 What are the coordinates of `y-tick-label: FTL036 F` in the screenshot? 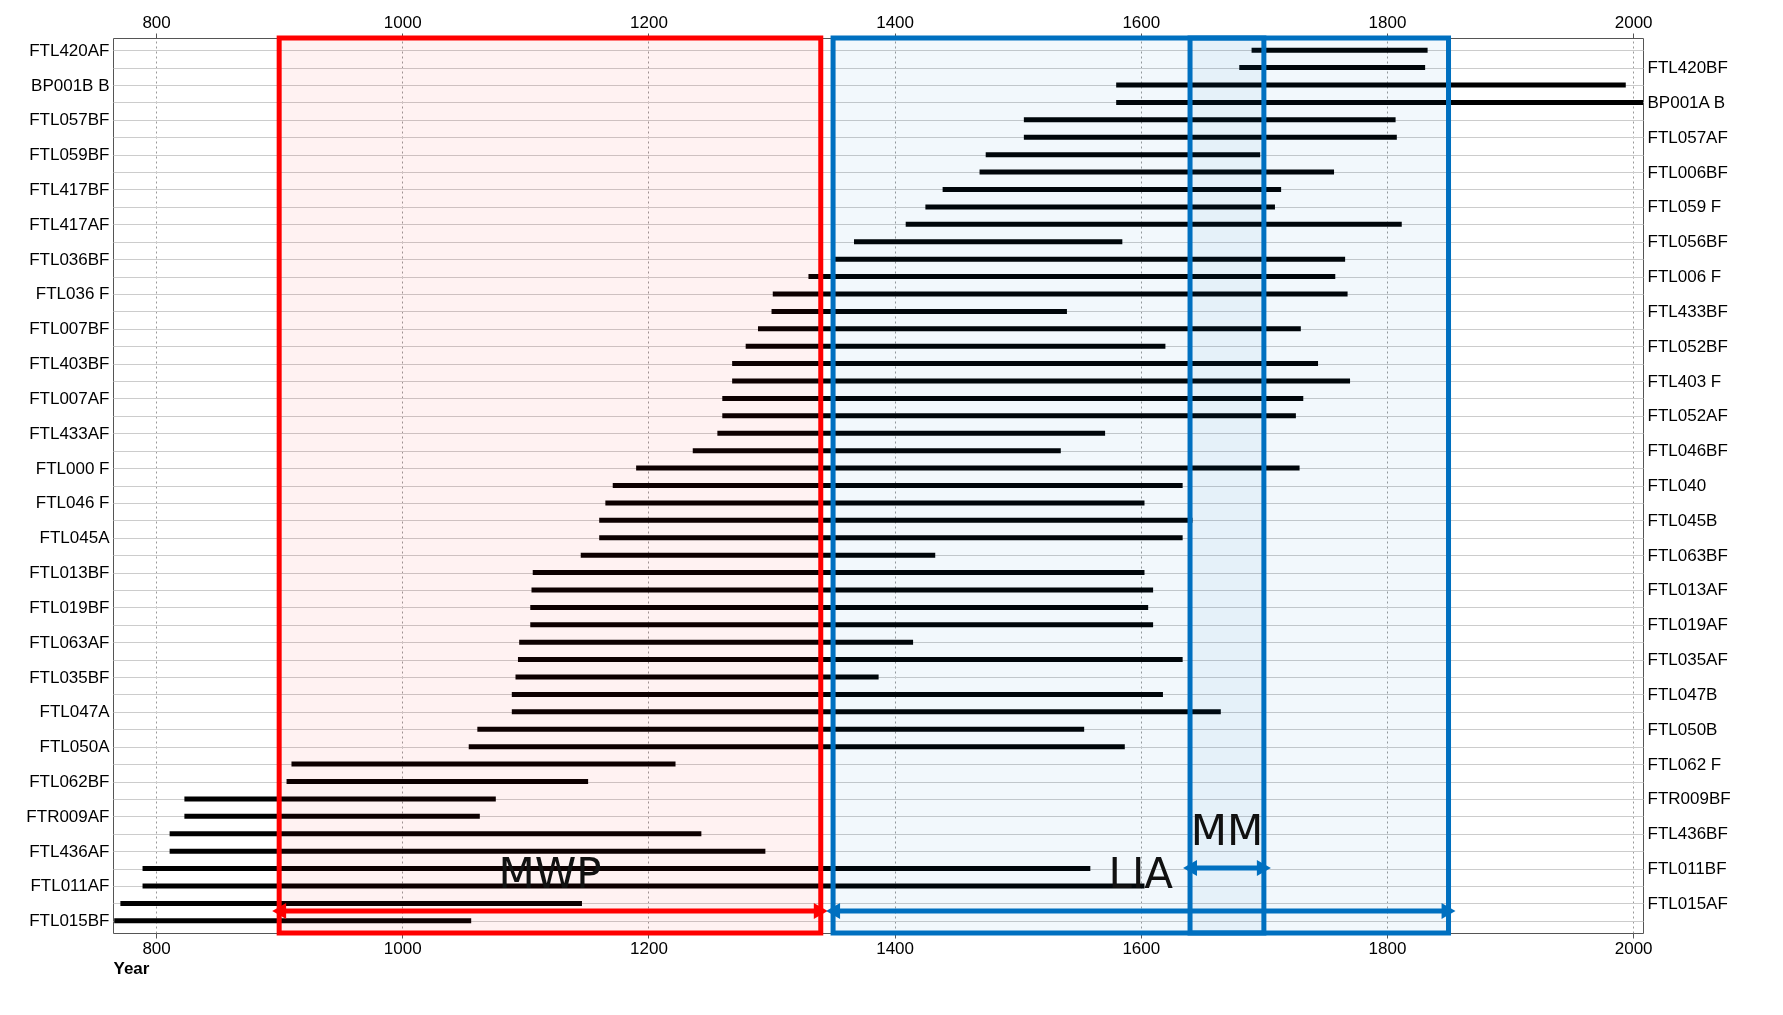 It's located at (72, 294).